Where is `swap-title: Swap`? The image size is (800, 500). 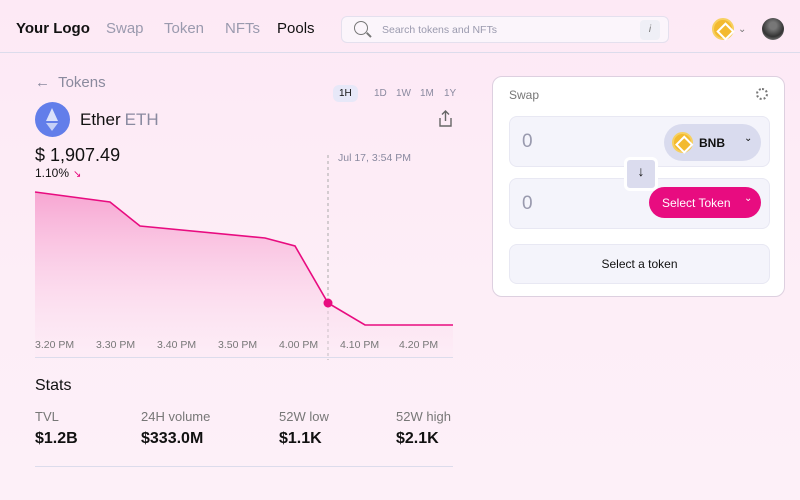
swap-title: Swap is located at coordinates (524, 95).